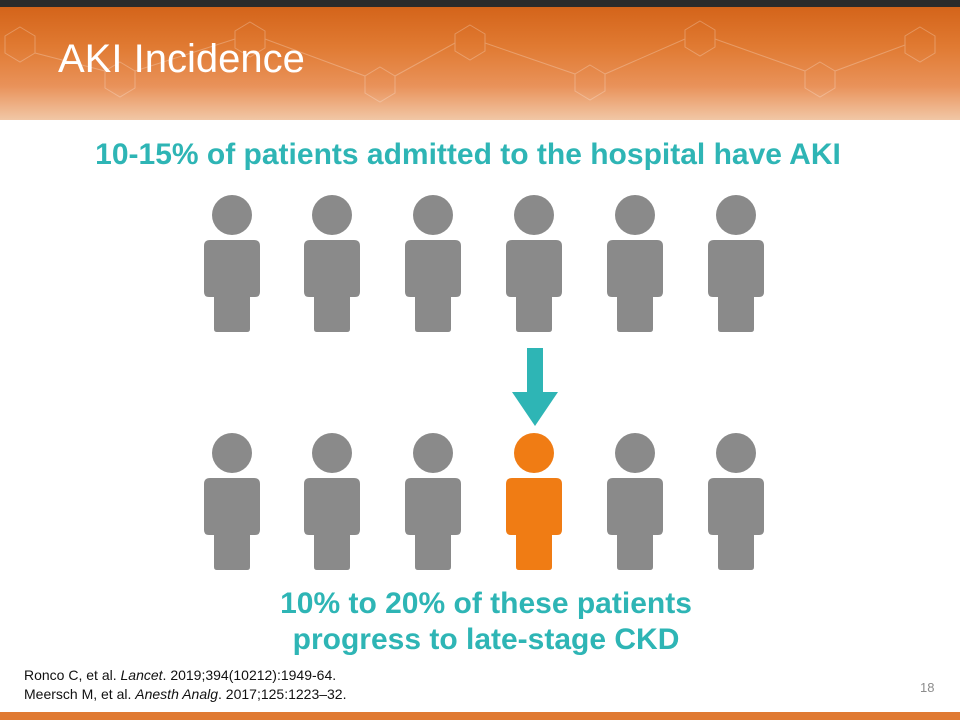  I want to click on person-icon-highlighted, so click(534, 501).